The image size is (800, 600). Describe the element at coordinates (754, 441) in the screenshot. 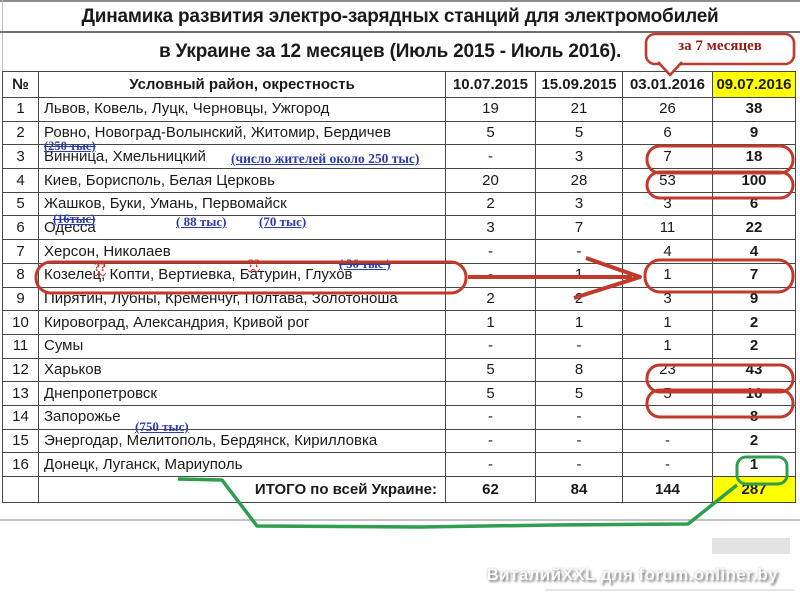

I see `value-cell-date4: 2` at that location.